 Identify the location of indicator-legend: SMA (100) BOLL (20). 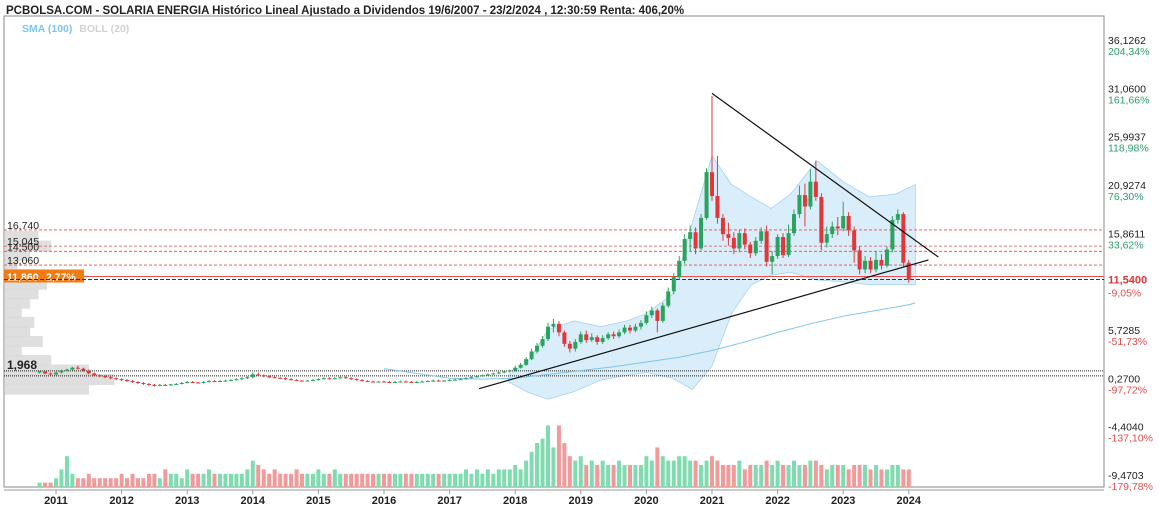
(75, 29).